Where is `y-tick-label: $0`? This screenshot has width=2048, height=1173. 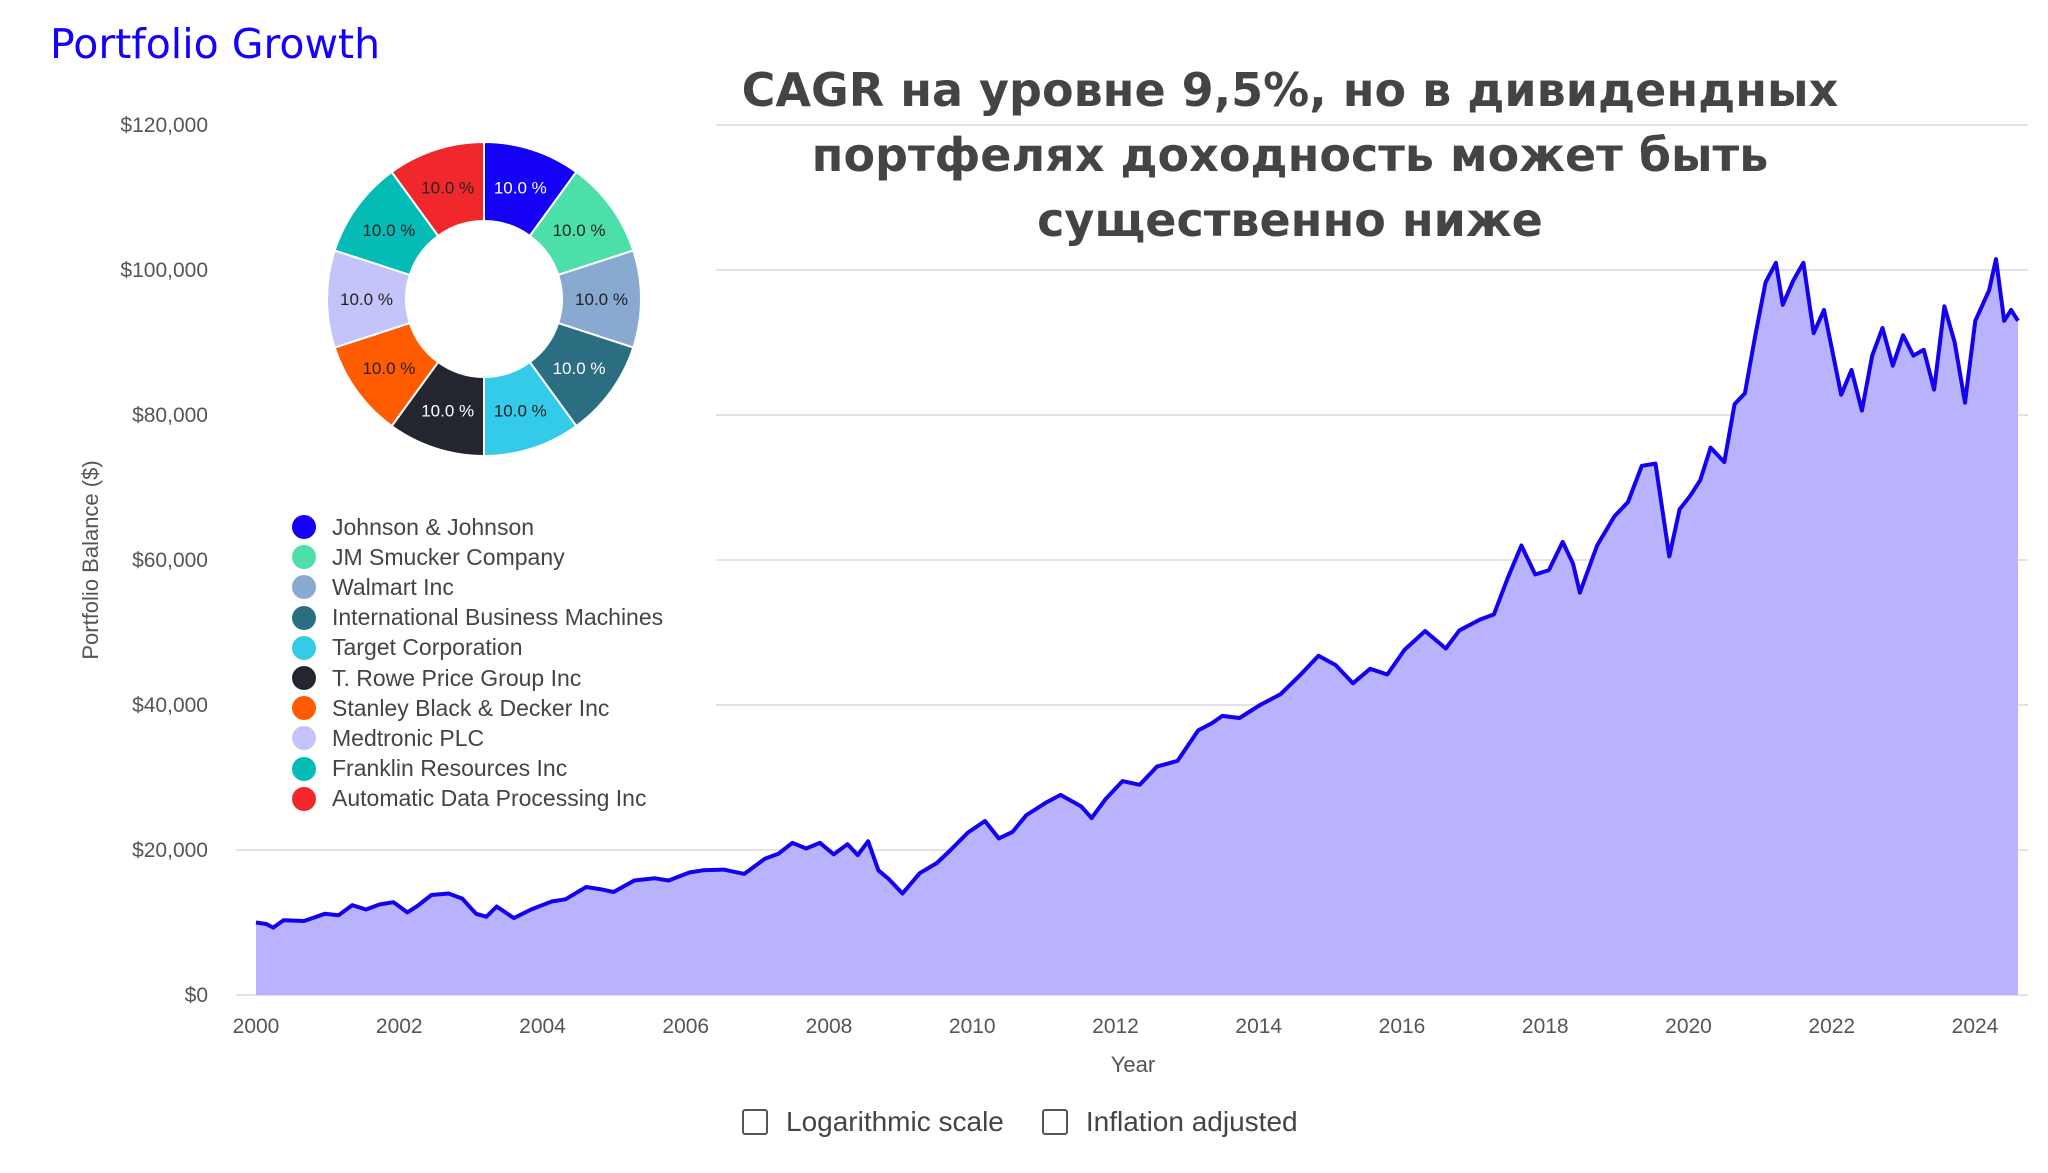
y-tick-label: $0 is located at coordinates (196, 995).